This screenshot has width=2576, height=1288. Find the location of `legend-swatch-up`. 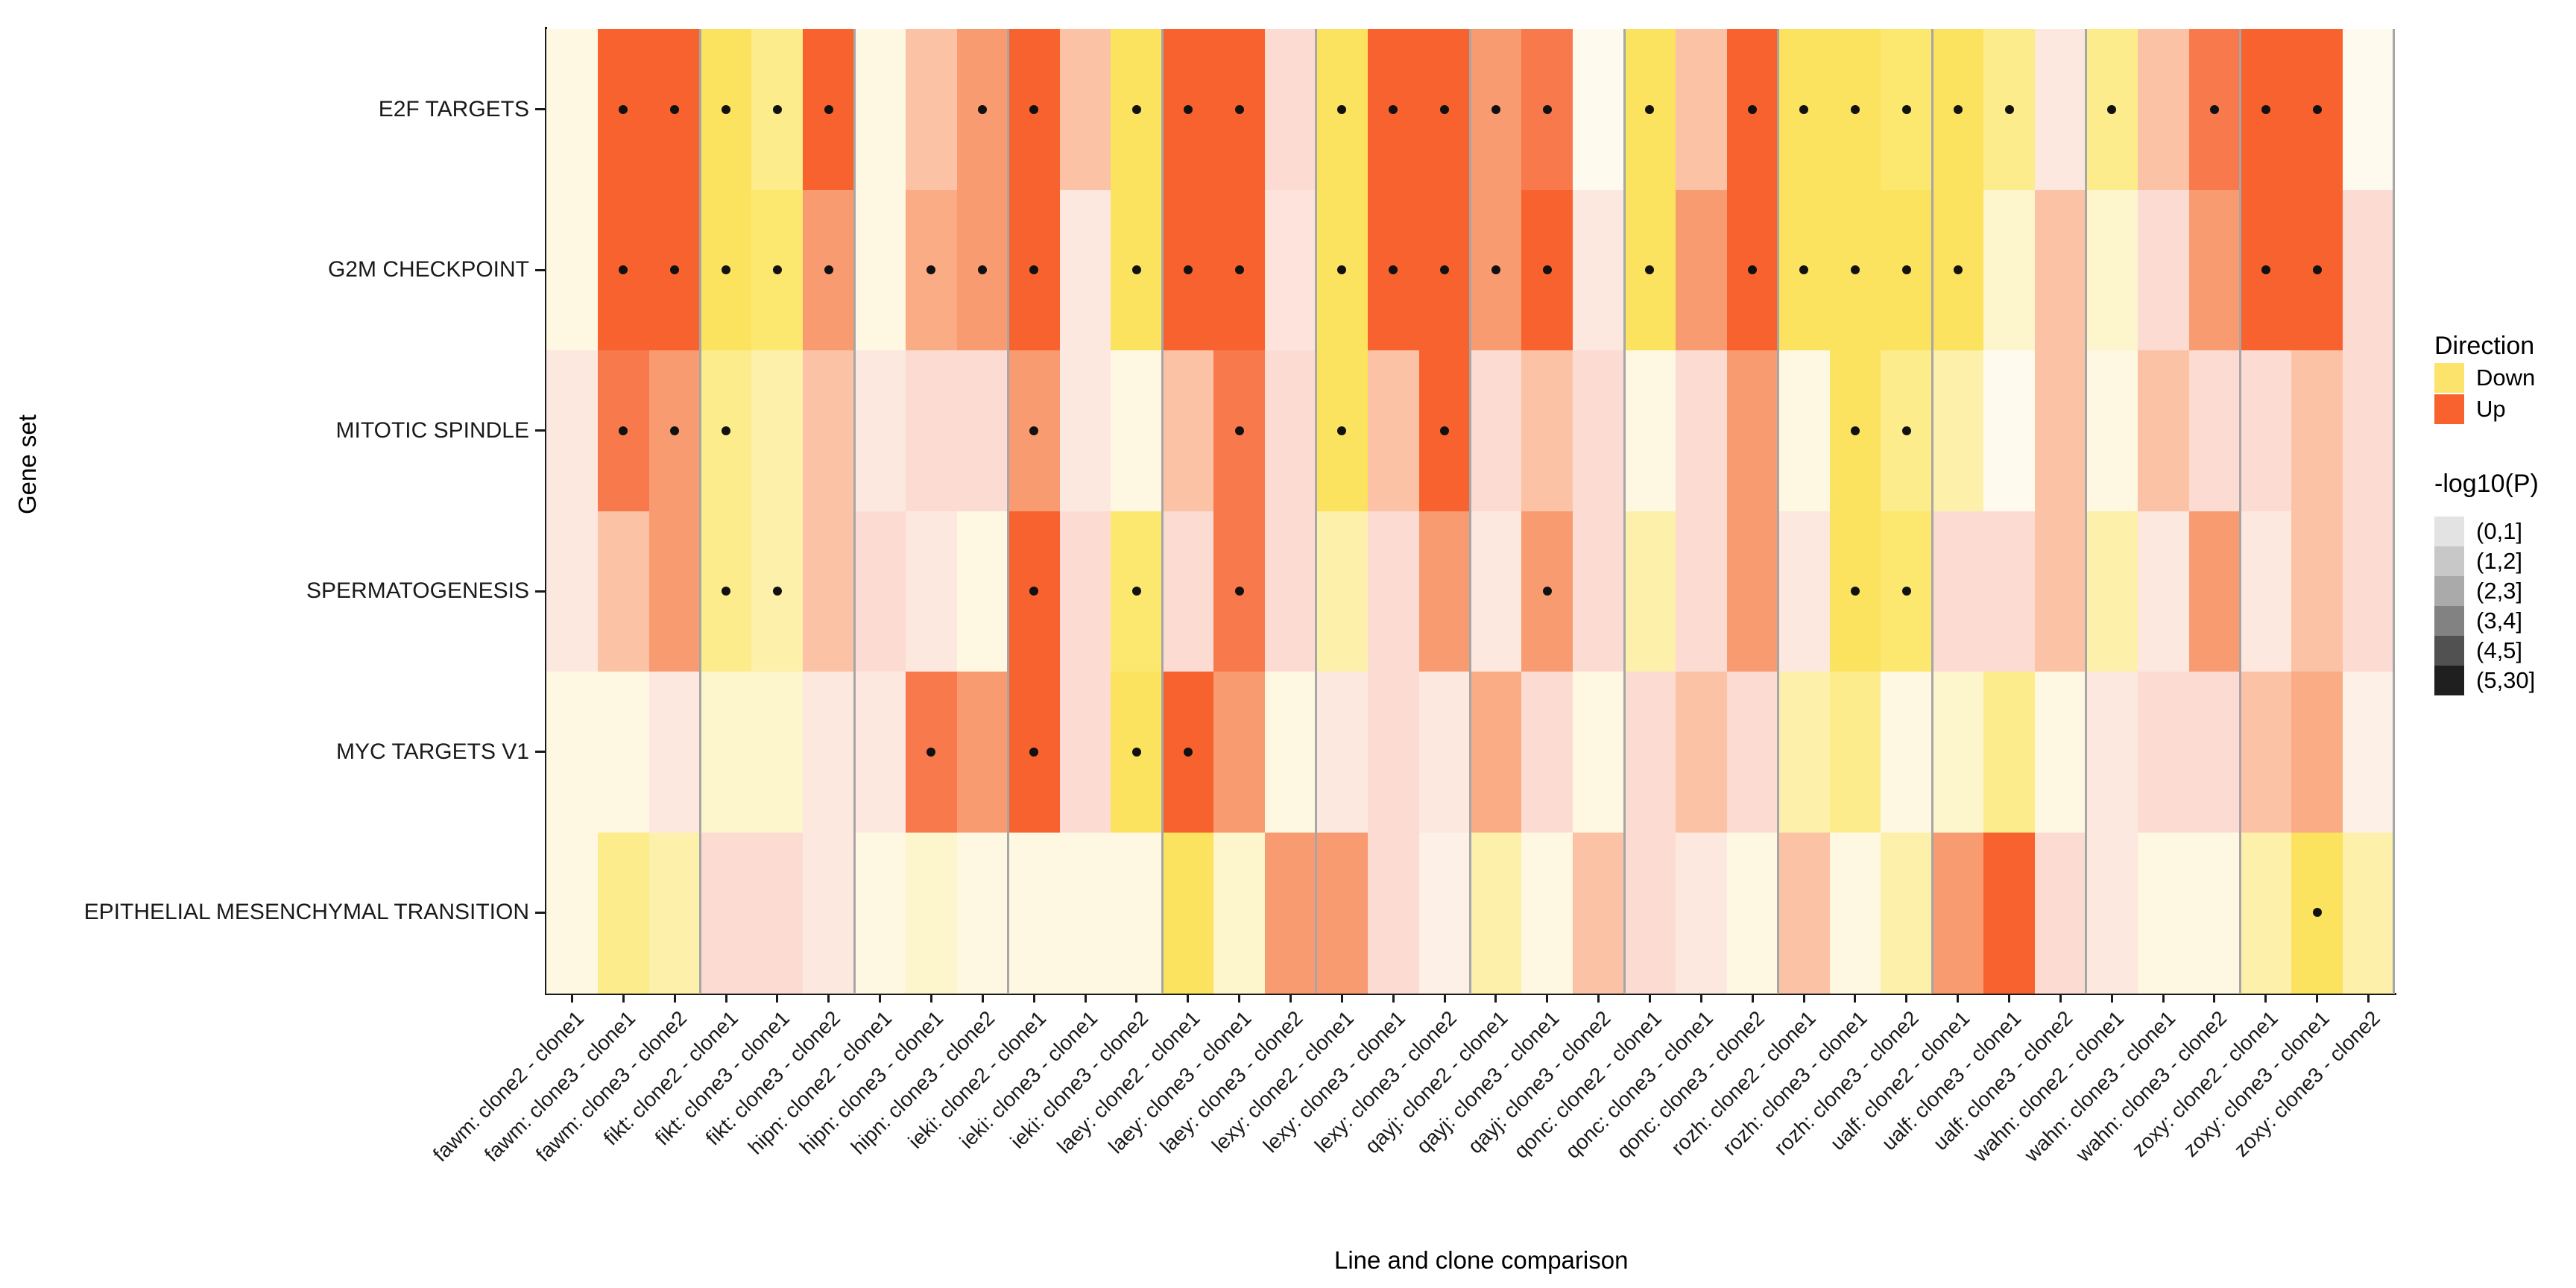

legend-swatch-up is located at coordinates (2449, 409).